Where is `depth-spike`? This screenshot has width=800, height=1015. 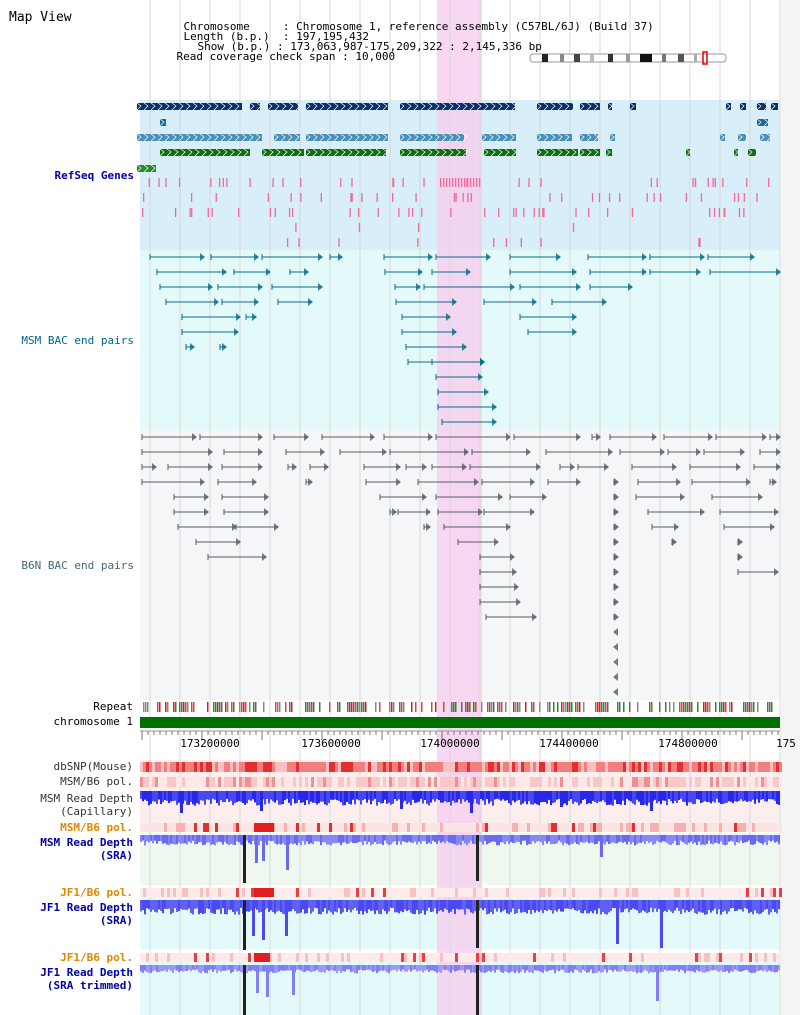
depth-spike is located at coordinates (287, 852).